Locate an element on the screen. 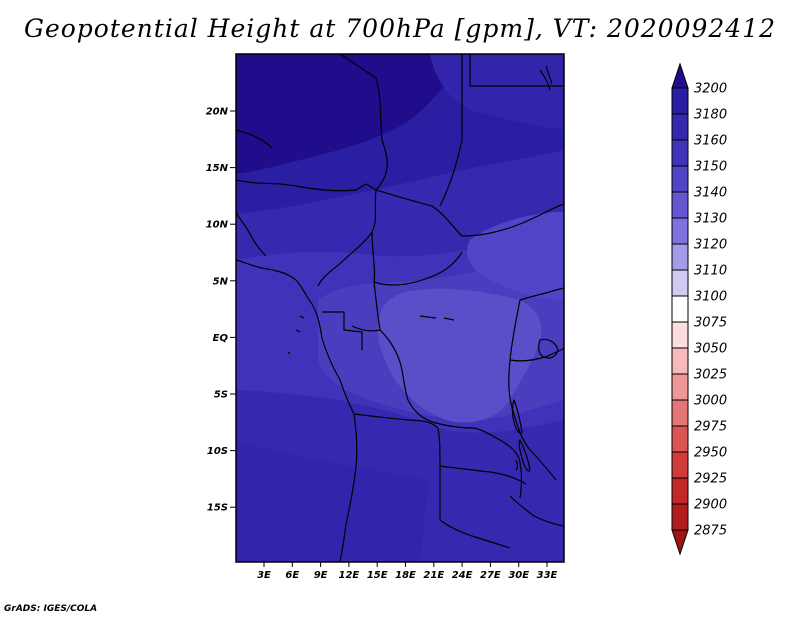 The image size is (800, 618). lon-tick-label: 24E is located at coordinates (462, 575).